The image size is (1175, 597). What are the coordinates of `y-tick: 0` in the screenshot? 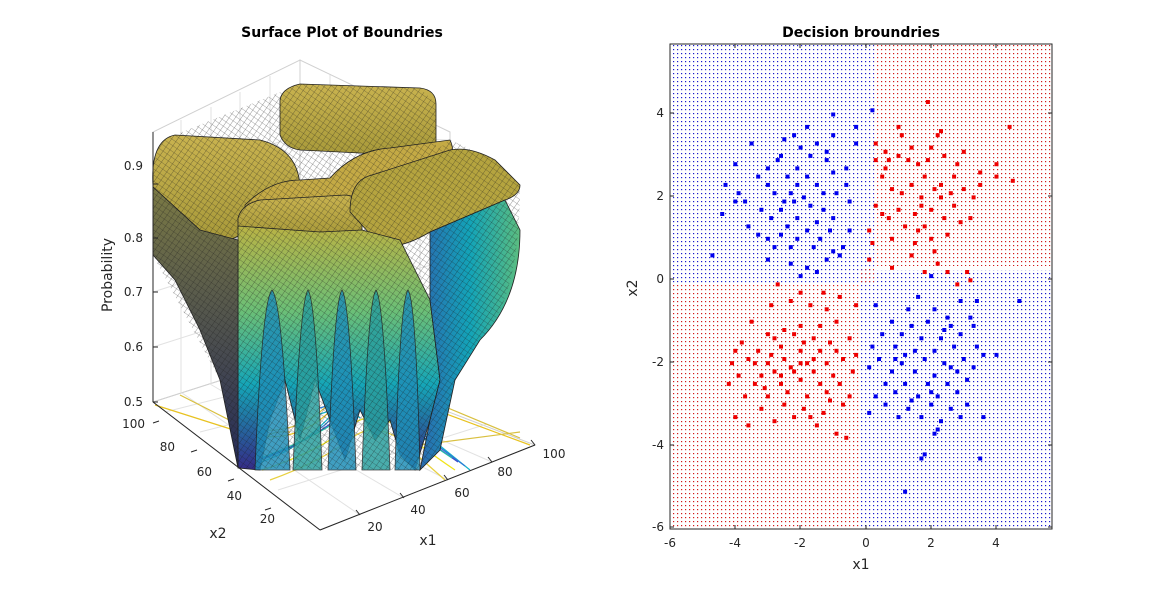 It's located at (660, 279).